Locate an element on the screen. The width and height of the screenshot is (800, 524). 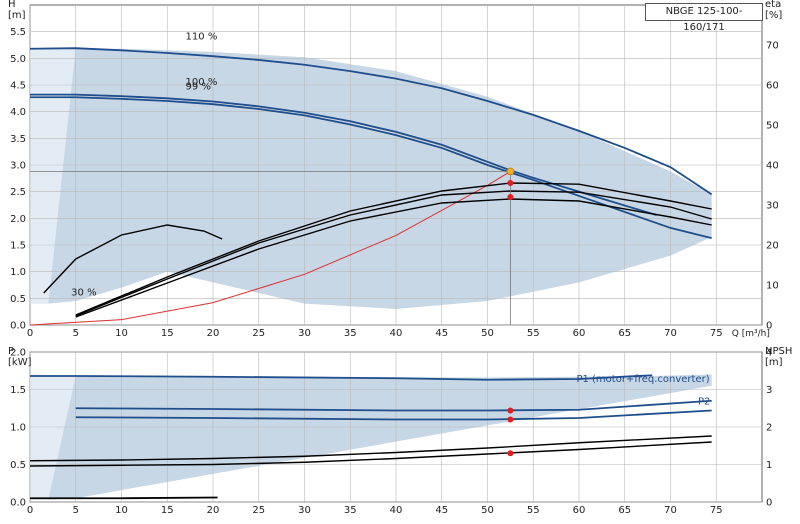
panel1-annotation-label: 99 % is located at coordinates (198, 86).